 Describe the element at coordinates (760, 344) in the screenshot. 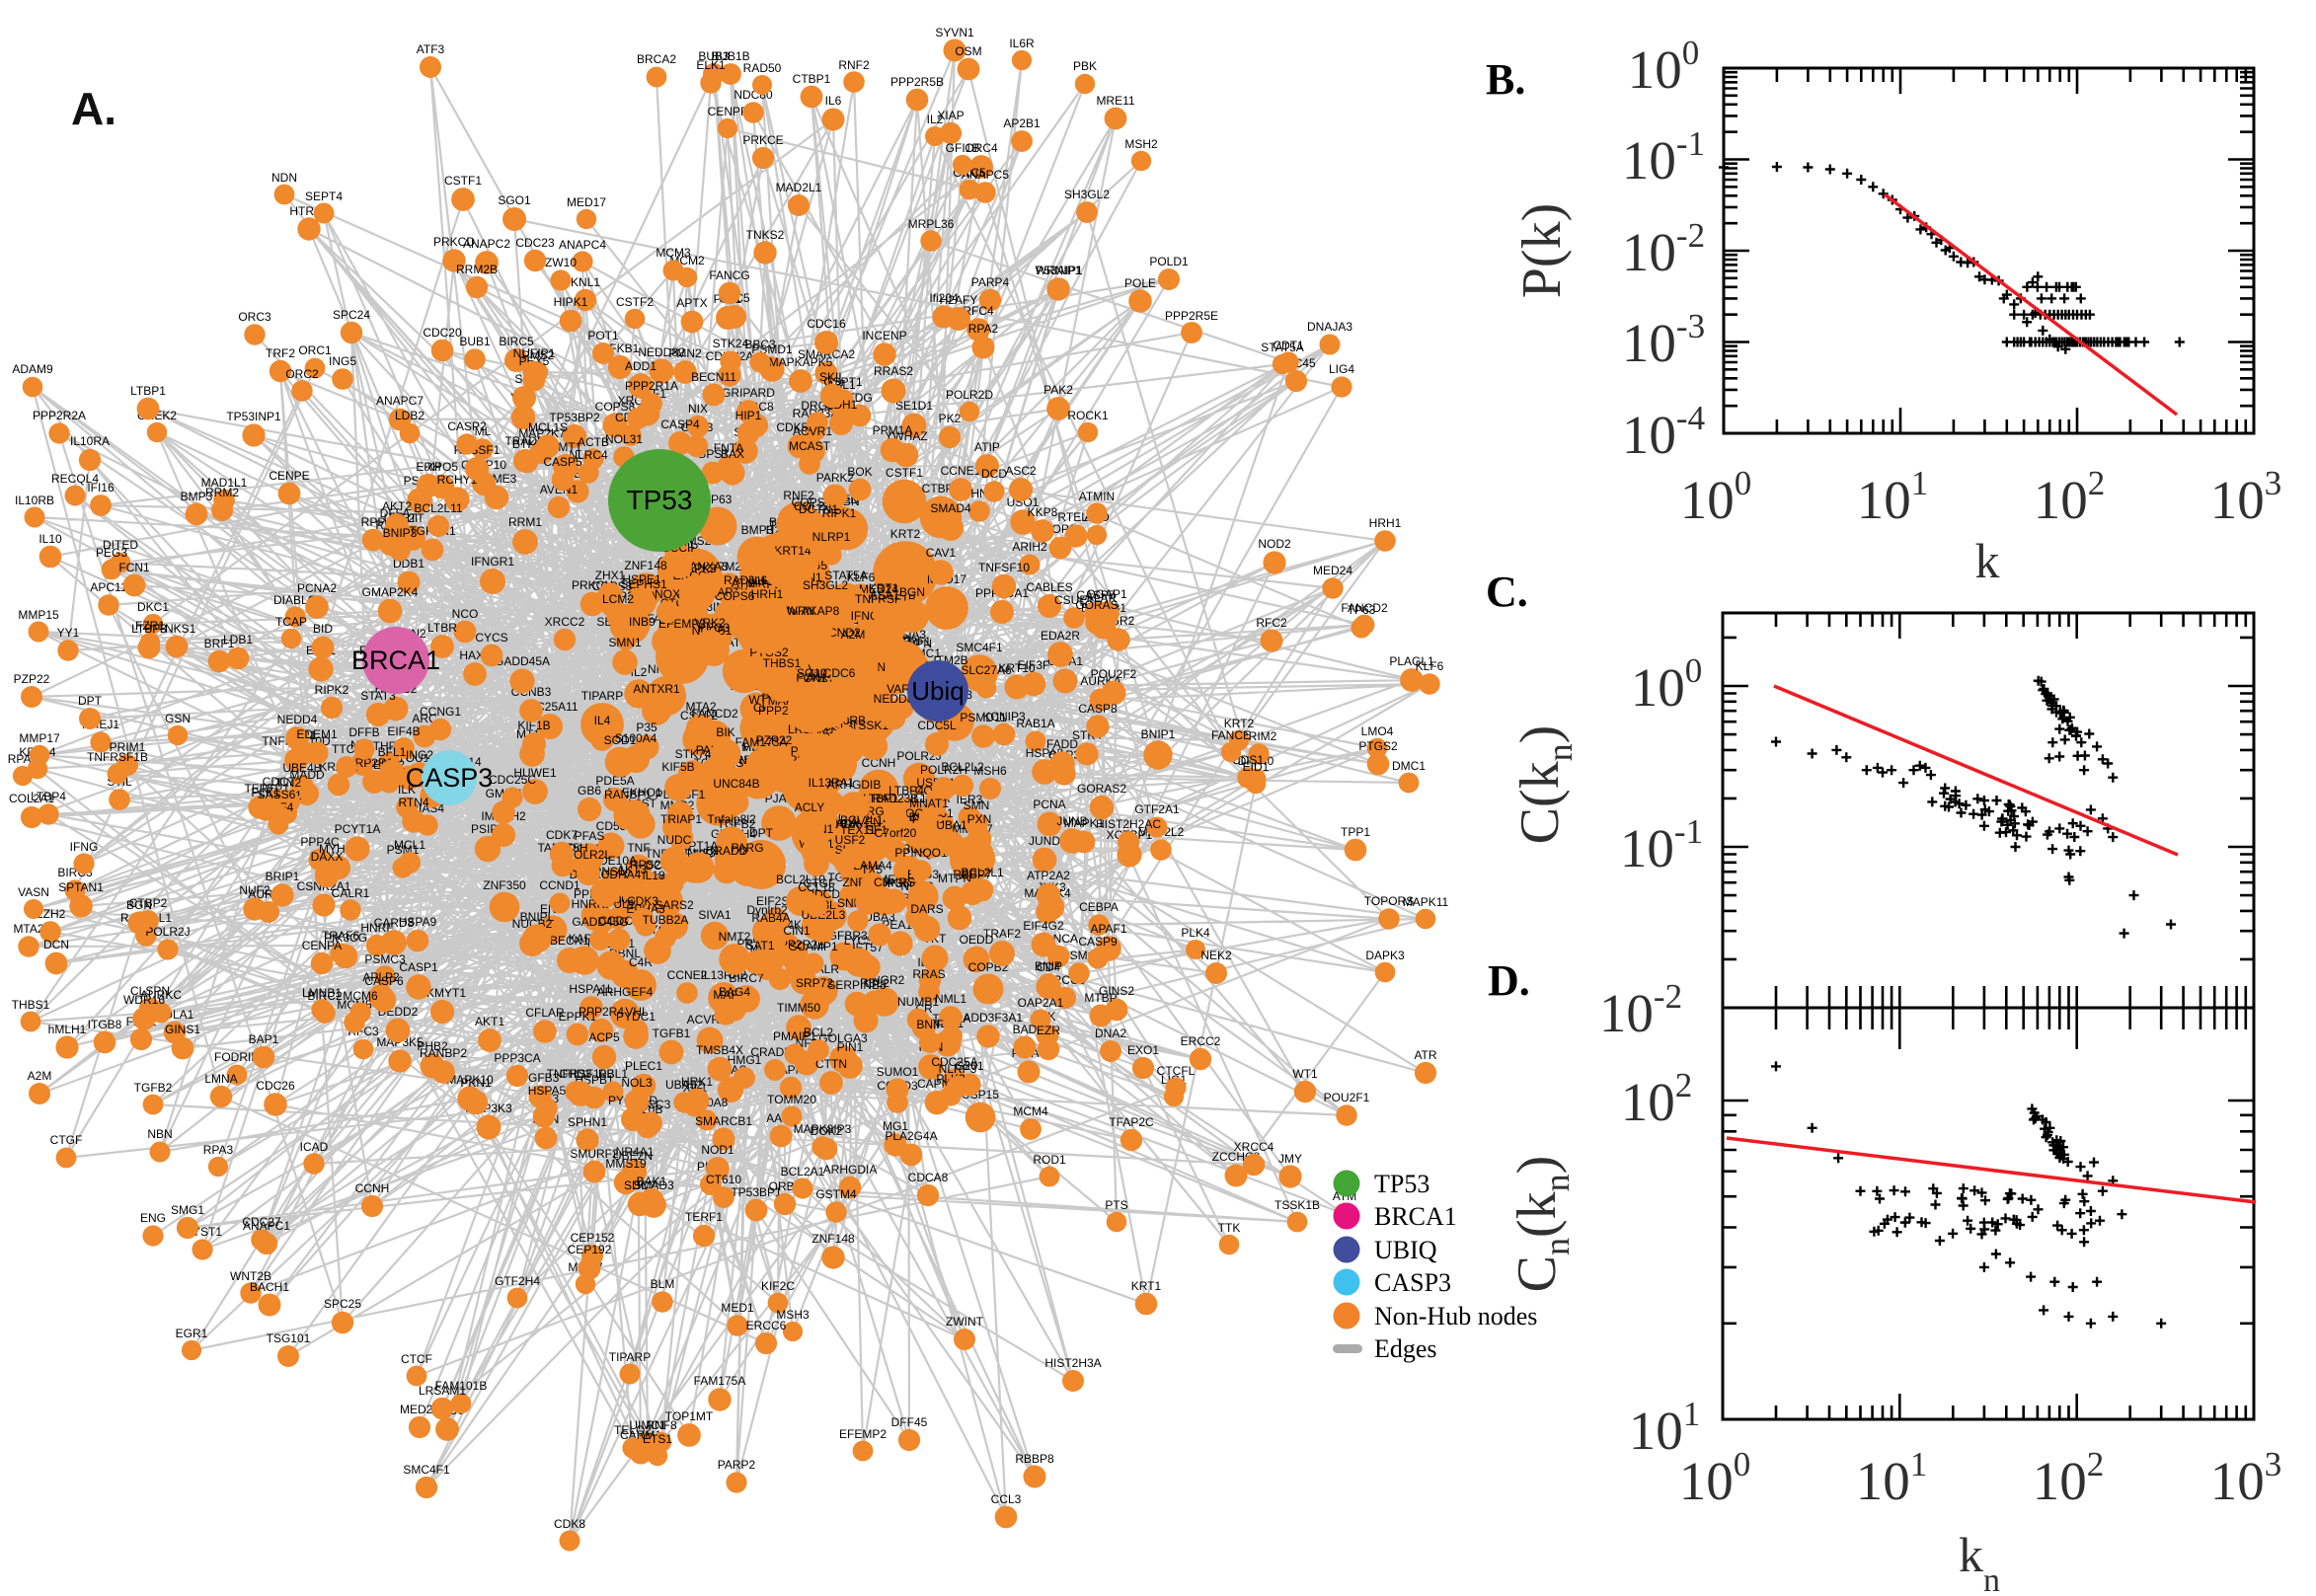

I see `svg-text: BBC3` at that location.